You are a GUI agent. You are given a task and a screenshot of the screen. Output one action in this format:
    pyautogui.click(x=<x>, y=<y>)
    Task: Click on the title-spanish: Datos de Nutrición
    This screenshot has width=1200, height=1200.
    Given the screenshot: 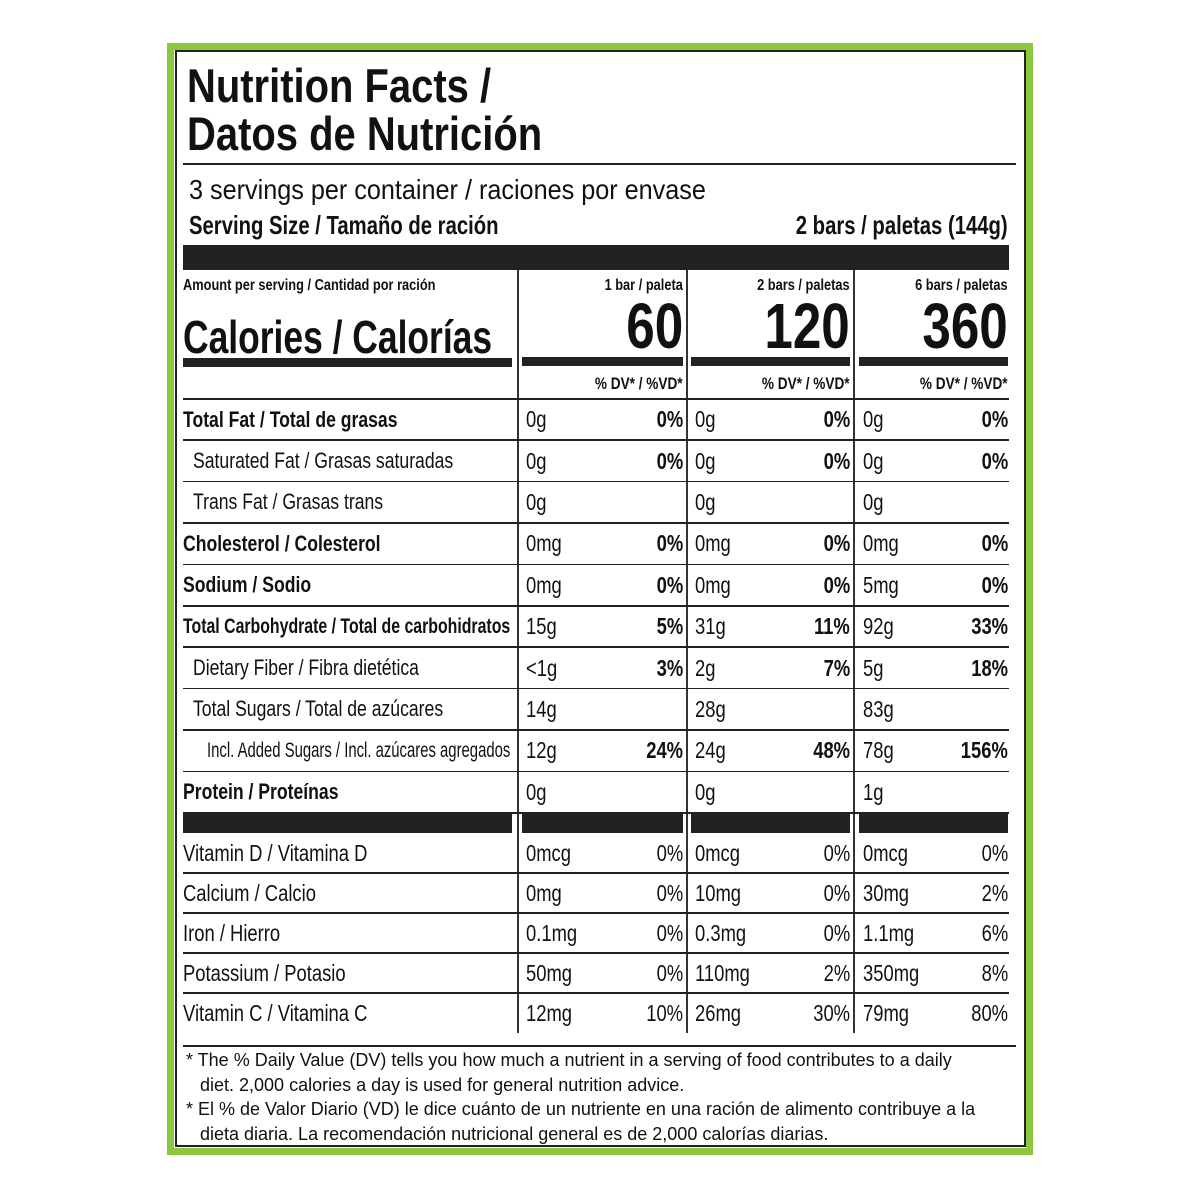 What is the action you would take?
    pyautogui.click(x=365, y=133)
    